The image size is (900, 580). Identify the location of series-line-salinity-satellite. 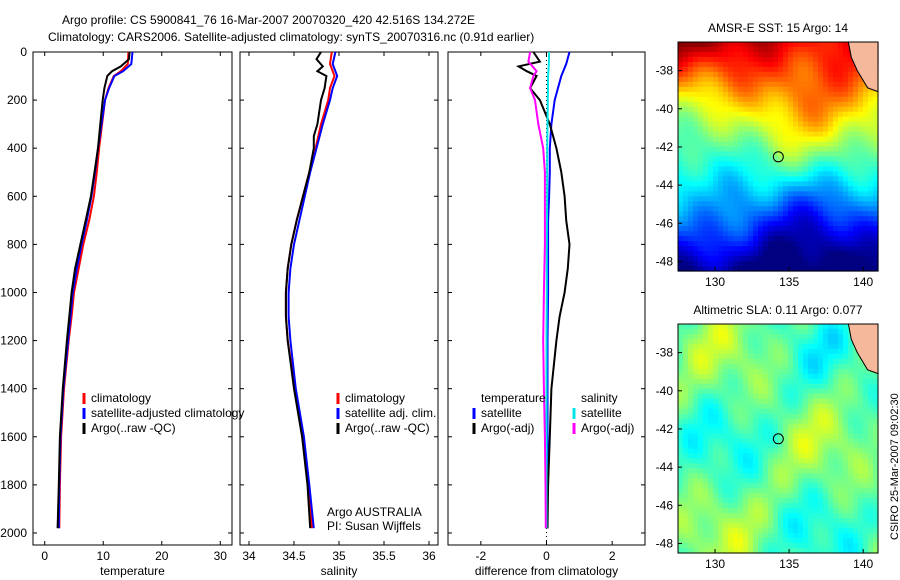
(548, 290).